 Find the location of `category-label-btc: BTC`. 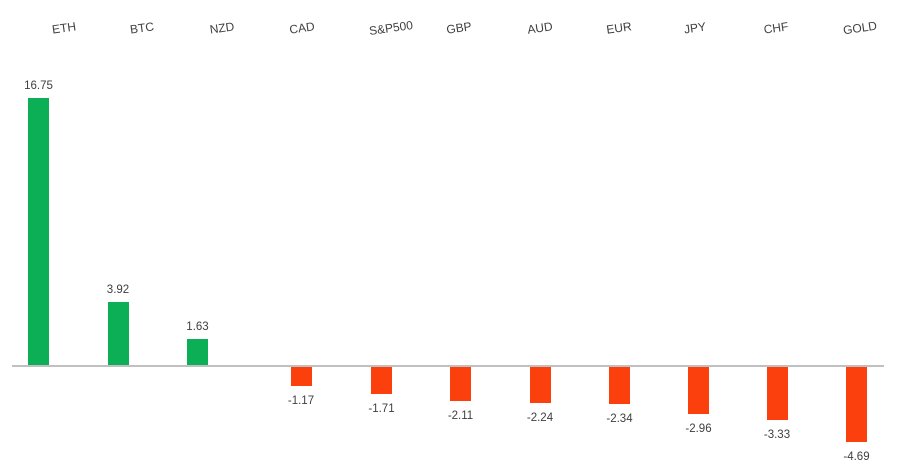

category-label-btc: BTC is located at coordinates (142, 28).